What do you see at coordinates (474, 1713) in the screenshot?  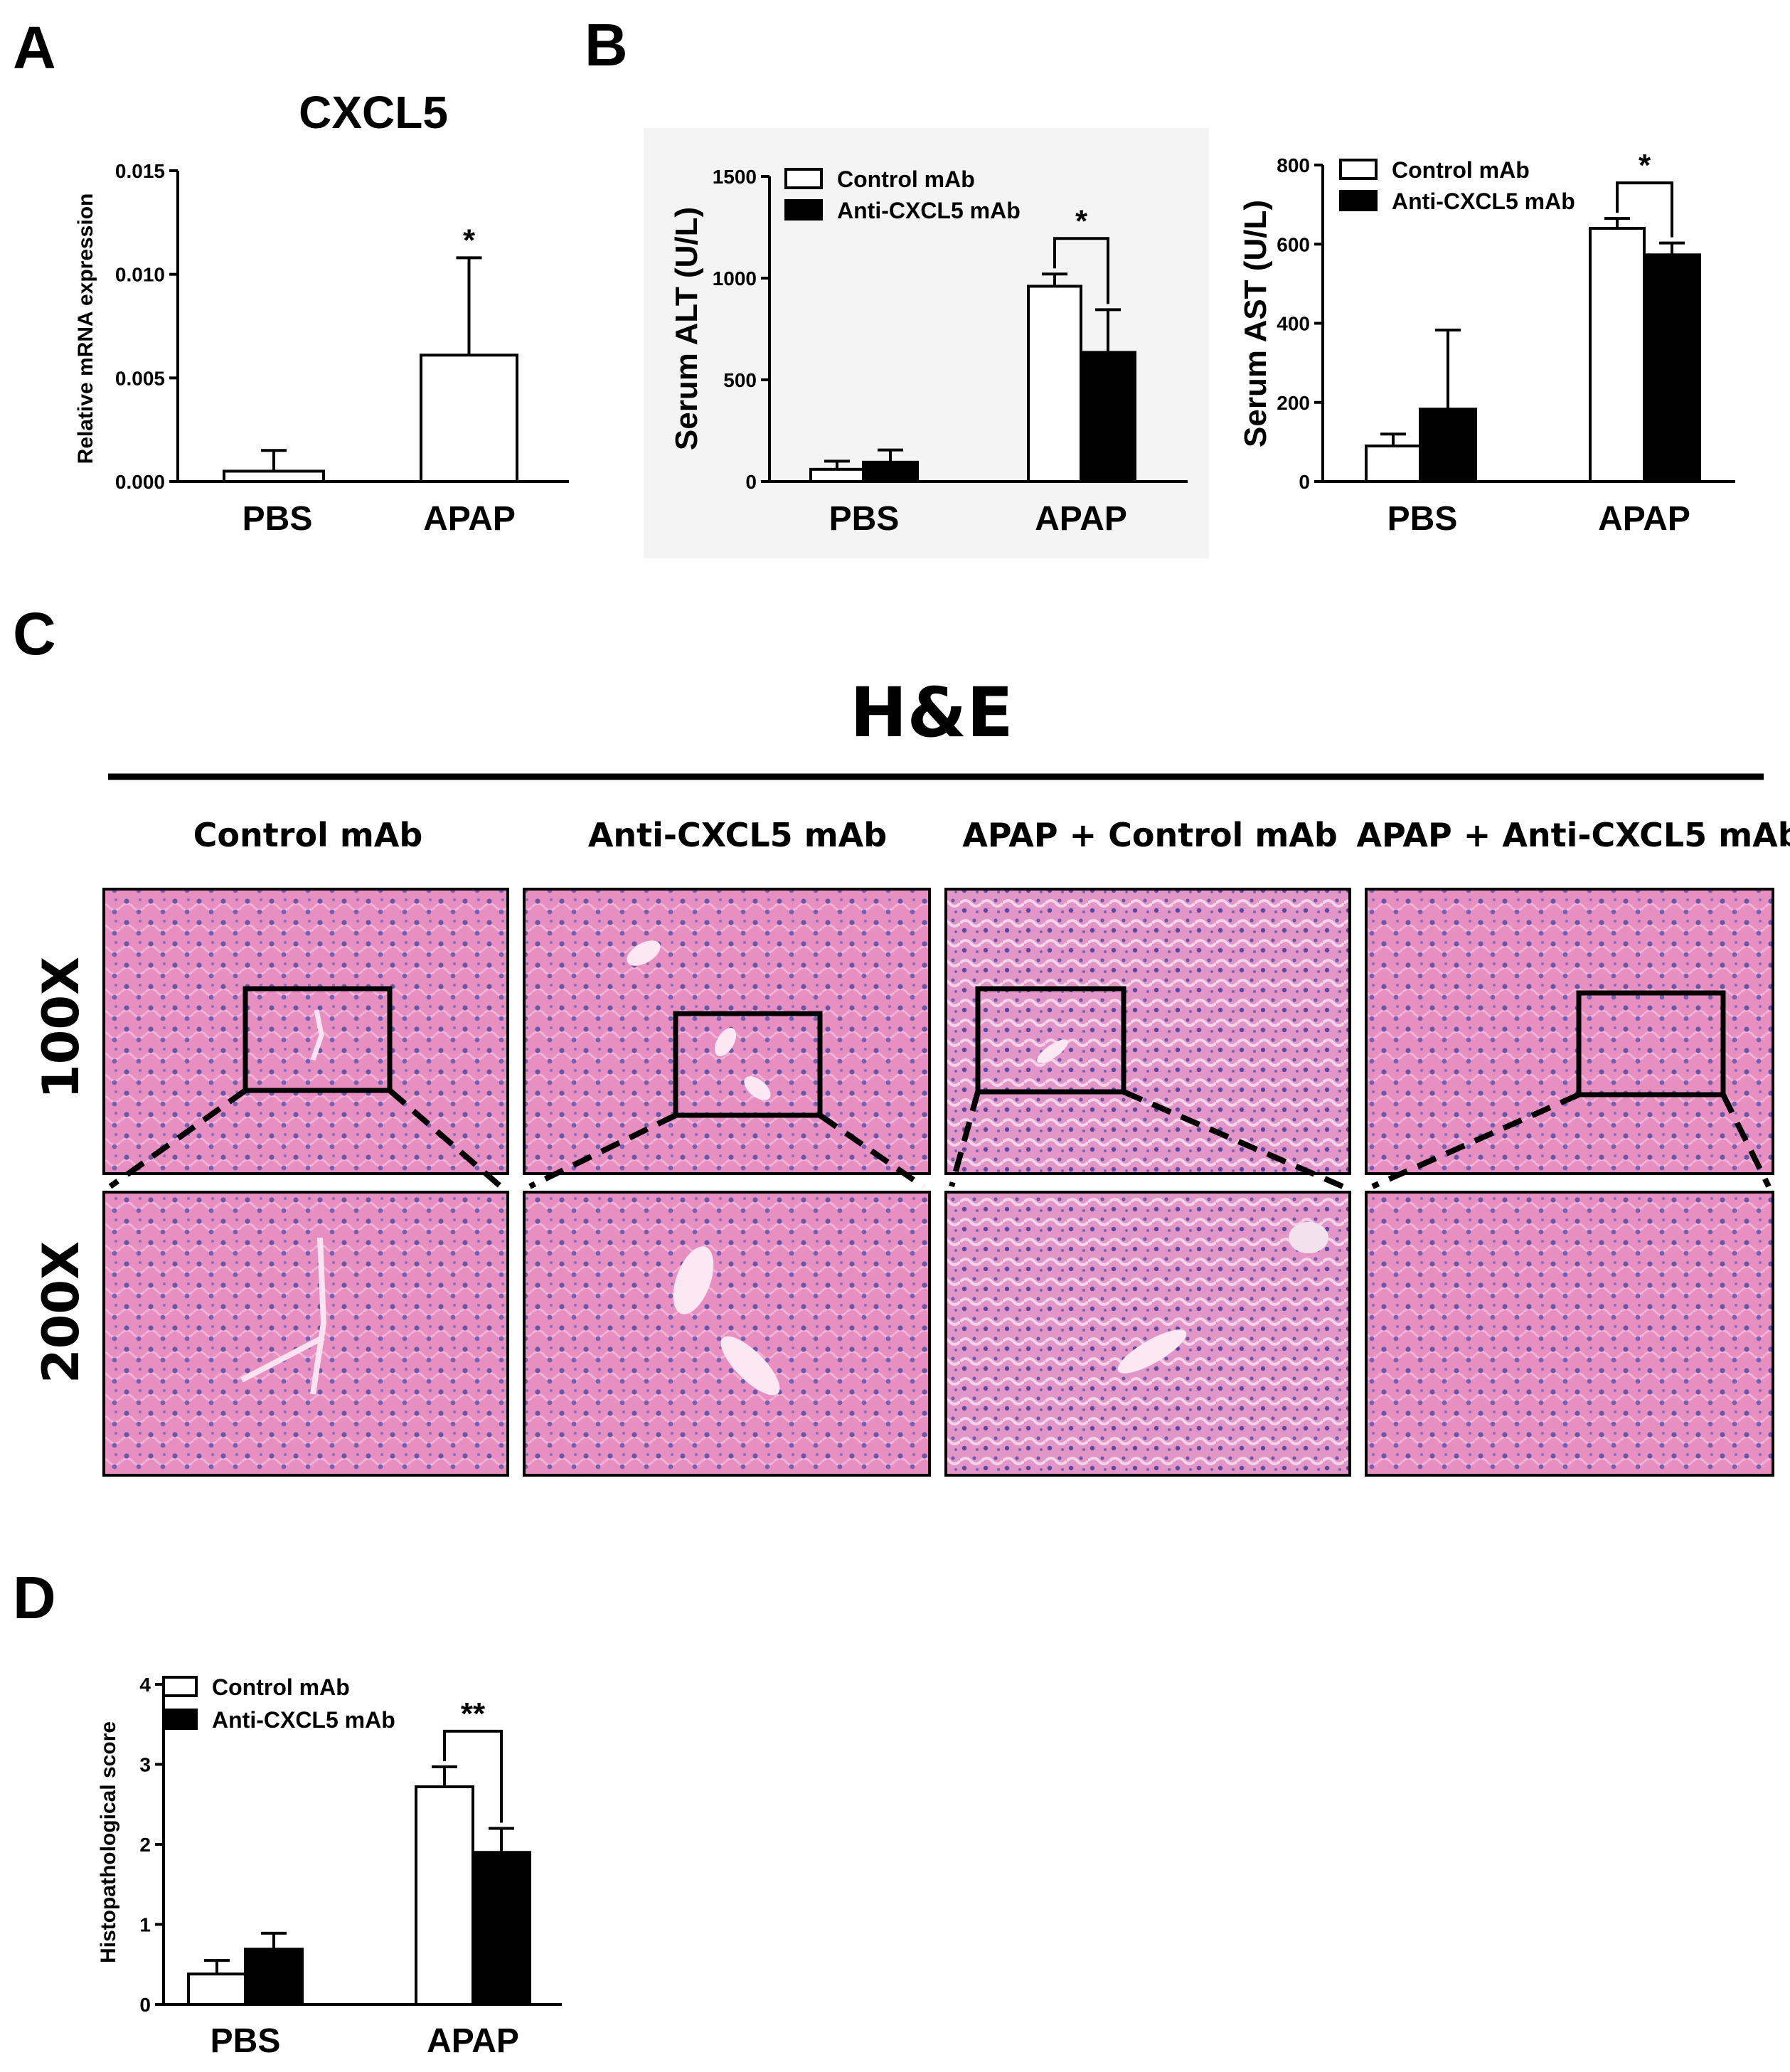 I see `significance-marker: **` at bounding box center [474, 1713].